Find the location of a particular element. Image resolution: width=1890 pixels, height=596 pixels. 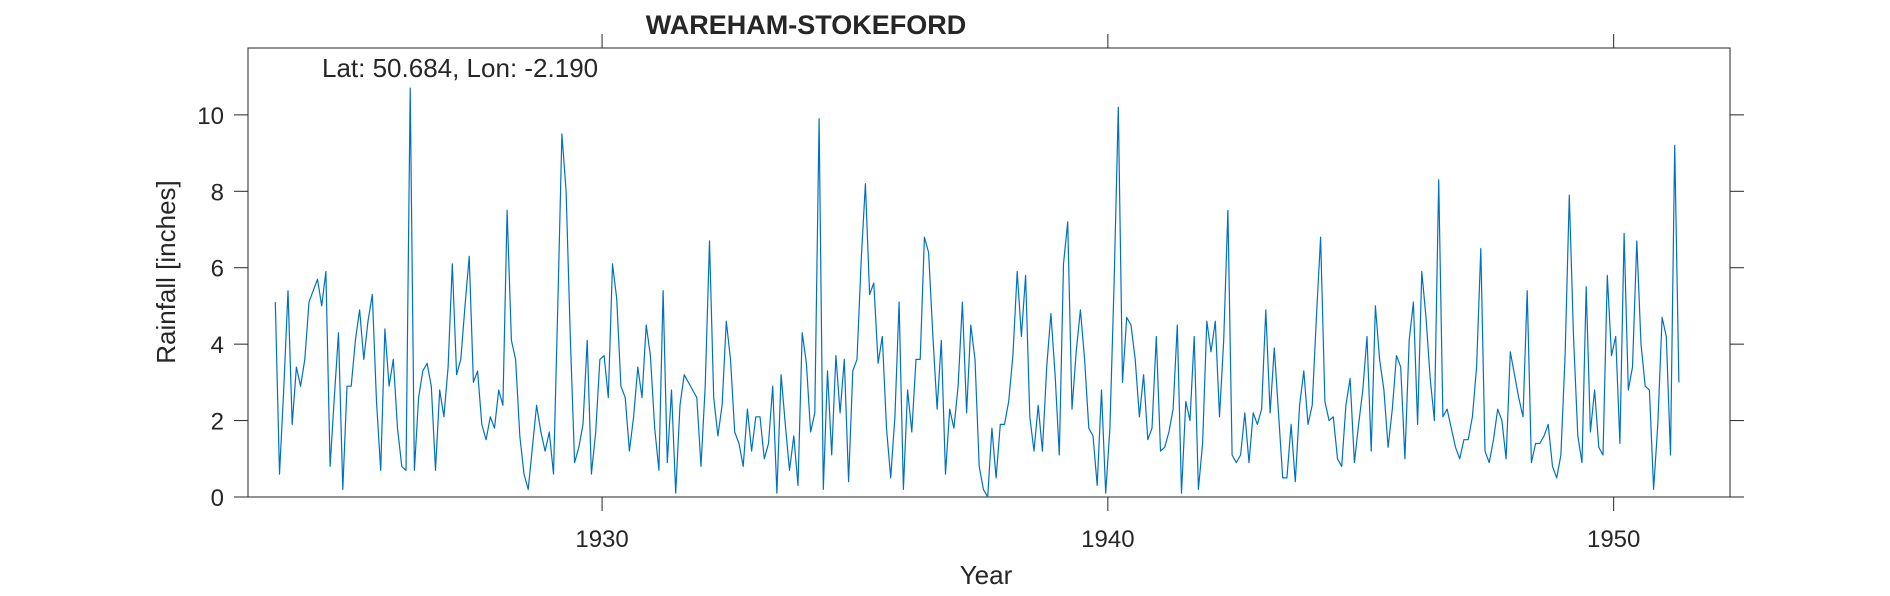

y-tick-label: 10 is located at coordinates (210, 116).